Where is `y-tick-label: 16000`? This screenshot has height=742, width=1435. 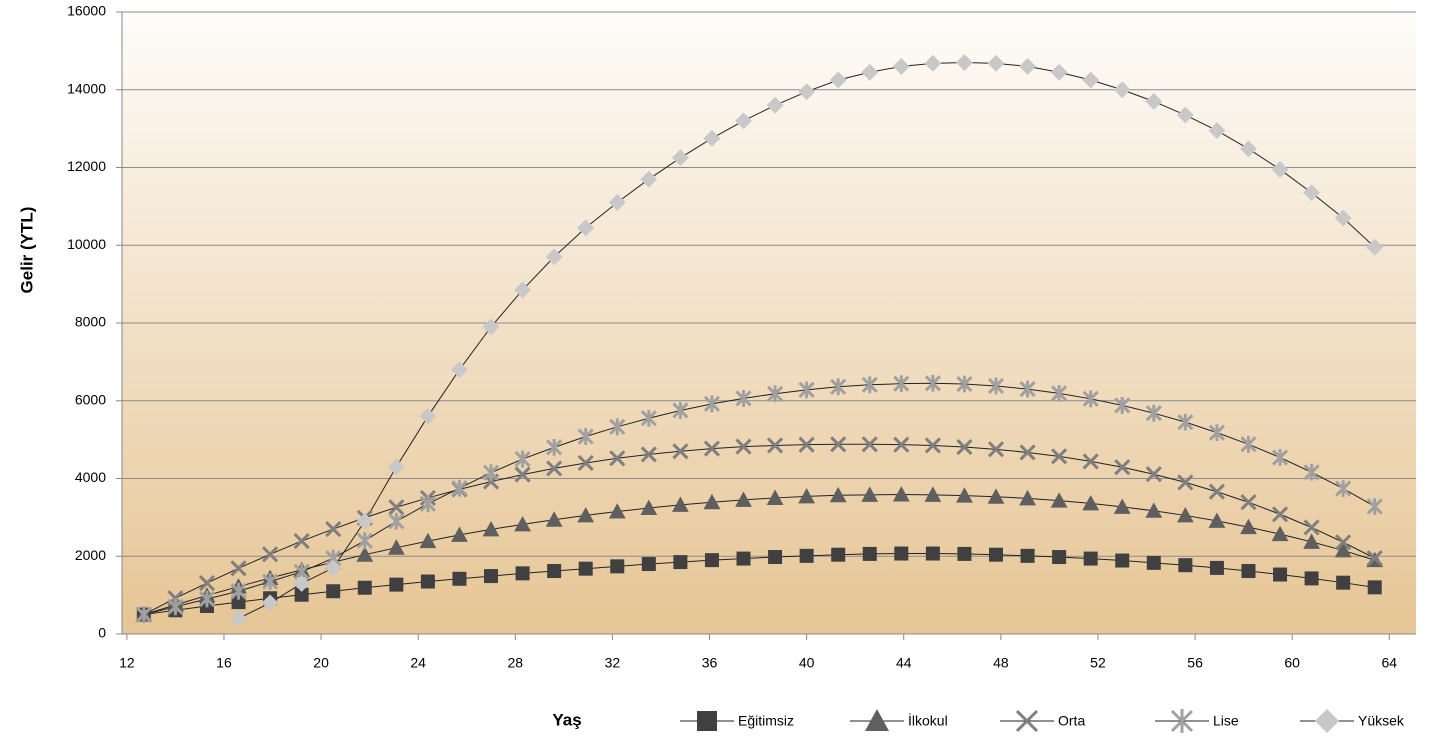 y-tick-label: 16000 is located at coordinates (86, 11).